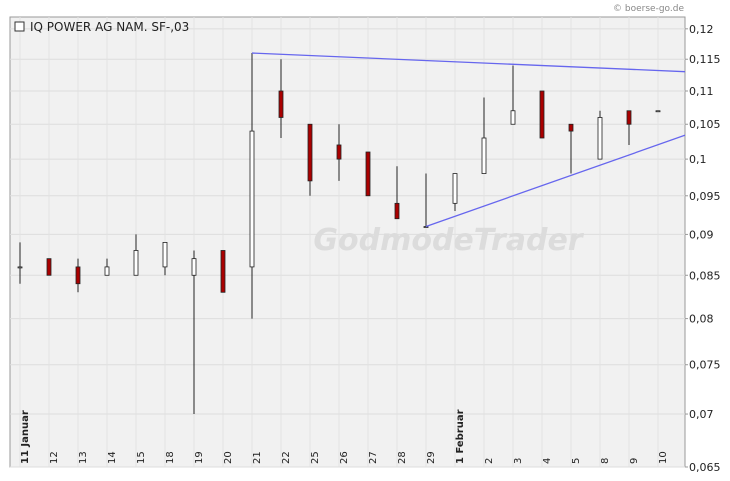 The image size is (730, 481). Describe the element at coordinates (698, 159) in the screenshot. I see `y-tick-label: 0,1` at that location.